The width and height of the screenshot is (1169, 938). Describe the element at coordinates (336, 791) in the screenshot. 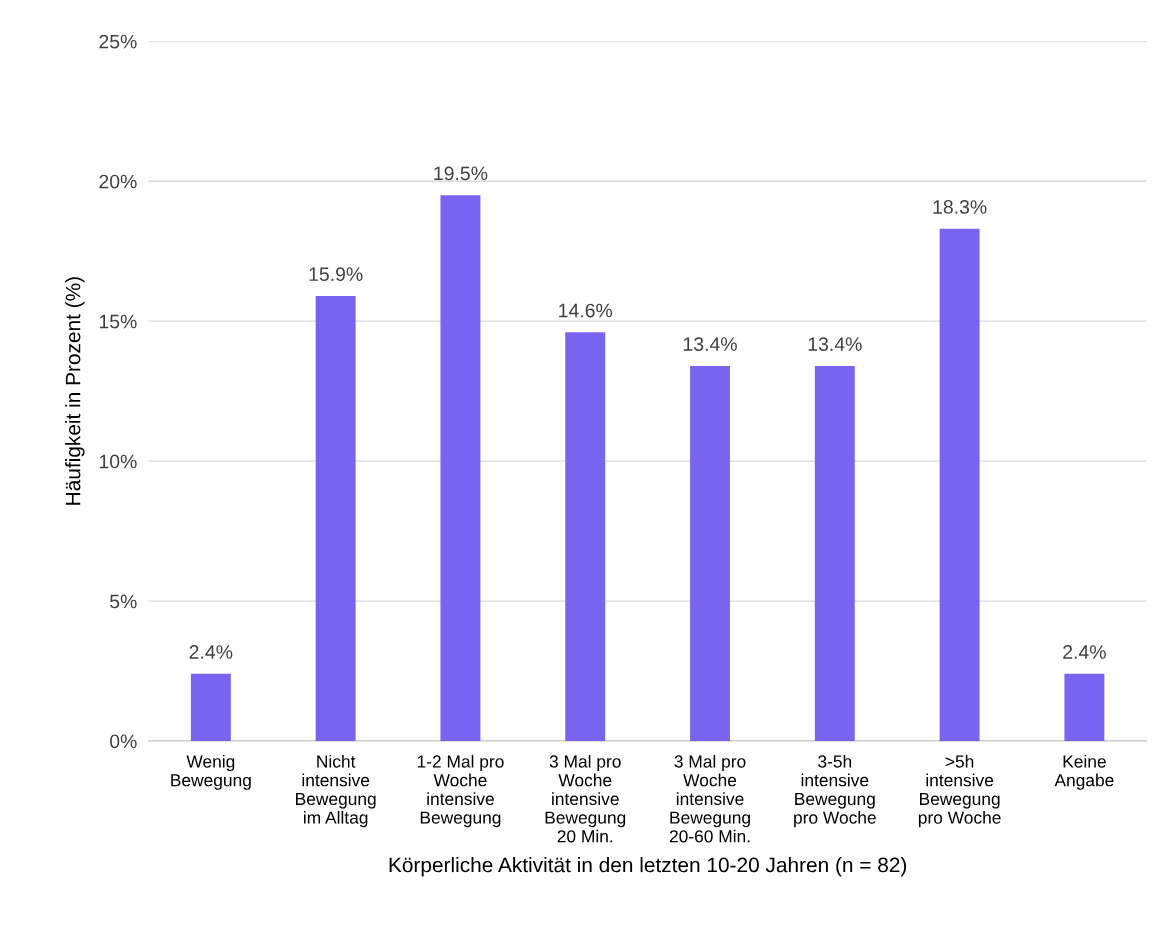

I see `x-tick-label: Nicht intensive Bewegung im Alltag` at that location.